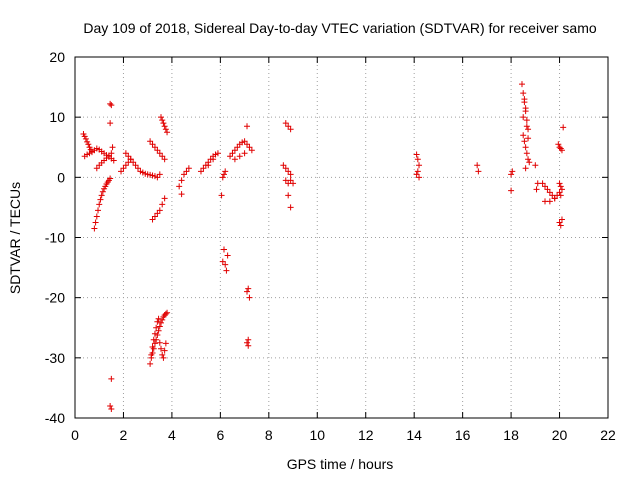 The image size is (640, 480). I want to click on x-tick-label: 18, so click(511, 435).